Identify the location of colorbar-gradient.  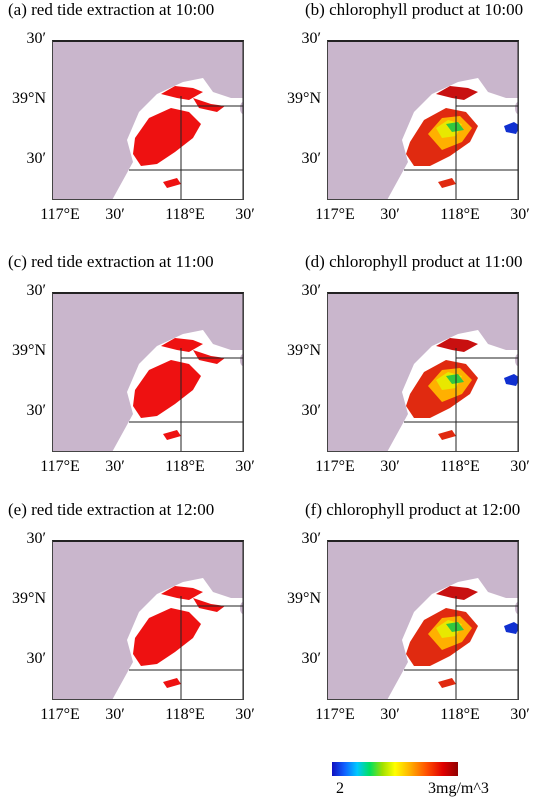
(395, 769).